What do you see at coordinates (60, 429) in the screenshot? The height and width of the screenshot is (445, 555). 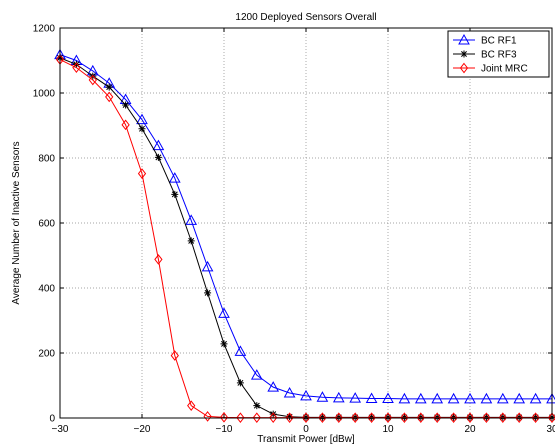 I see `x-tick-label: −30` at bounding box center [60, 429].